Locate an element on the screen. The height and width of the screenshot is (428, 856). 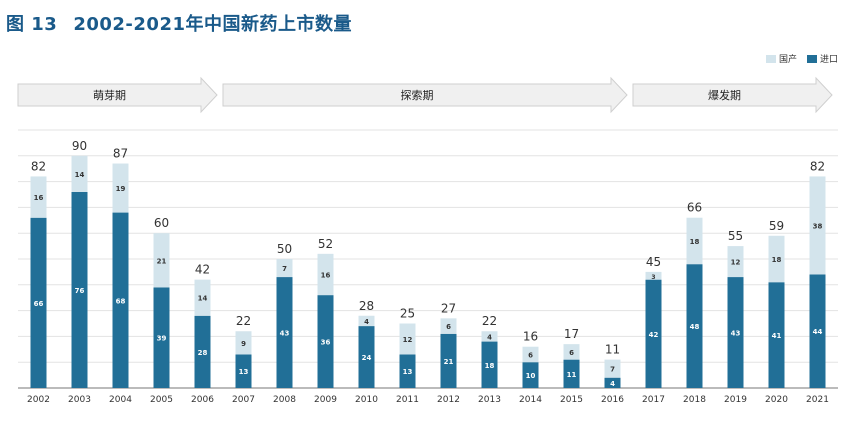
label-imported-2005: 39 is located at coordinates (162, 339).